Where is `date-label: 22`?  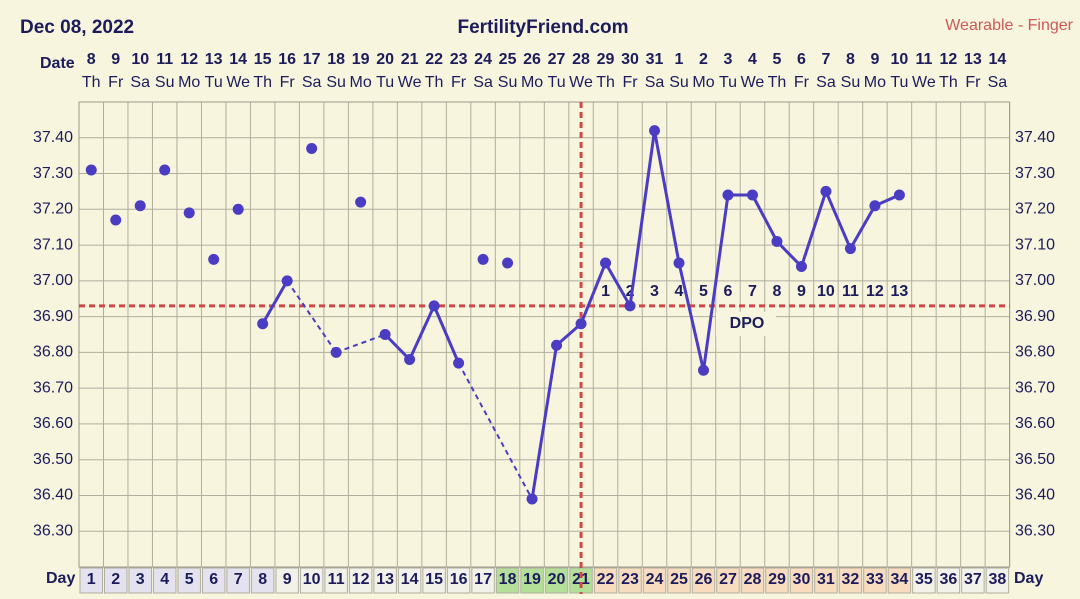 date-label: 22 is located at coordinates (434, 59).